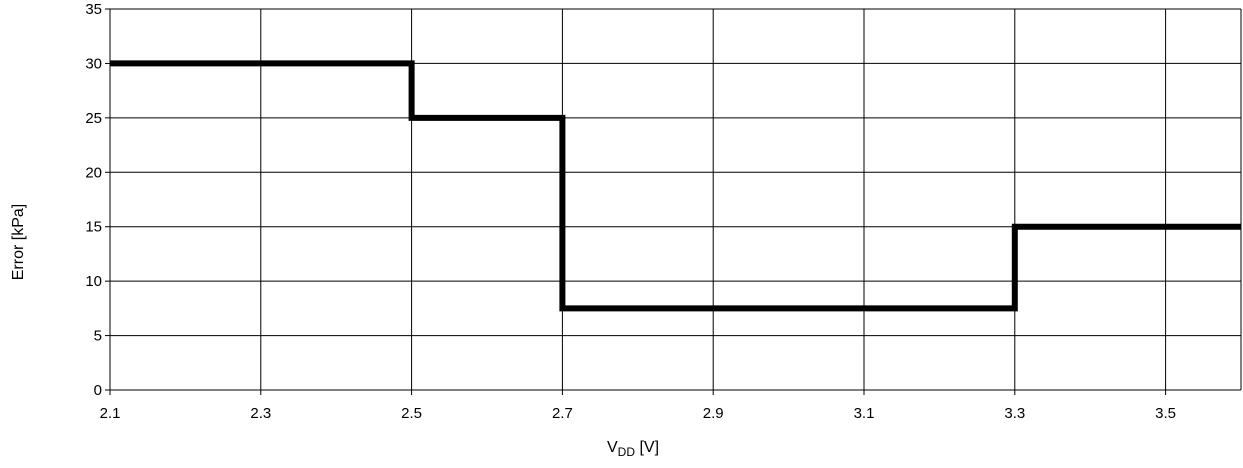 The height and width of the screenshot is (468, 1243). What do you see at coordinates (93, 9) in the screenshot?
I see `y-tick-label: 35` at bounding box center [93, 9].